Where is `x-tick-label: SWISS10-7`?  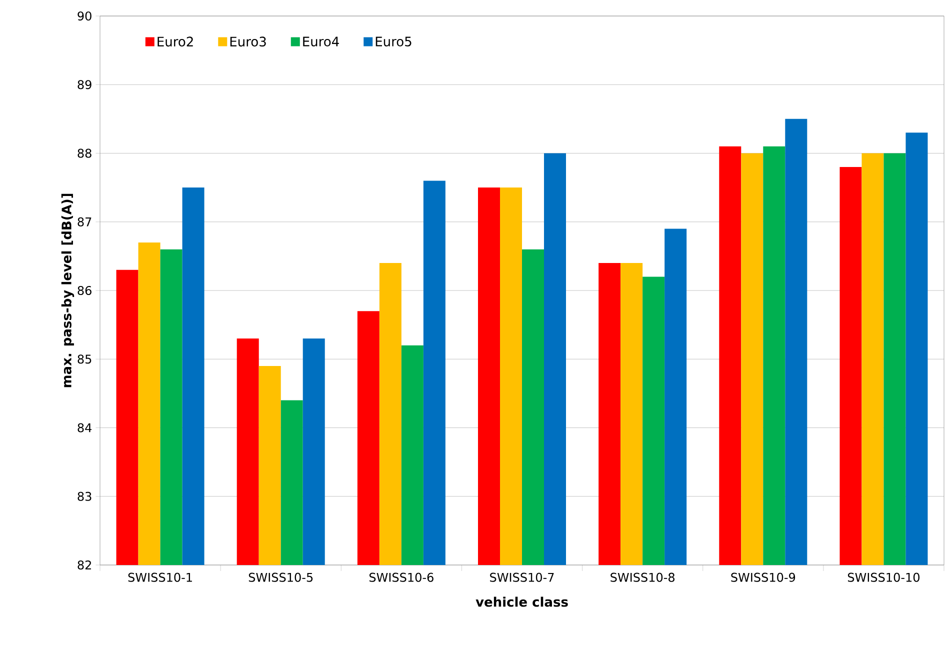
x-tick-label: SWISS10-7 is located at coordinates (522, 577).